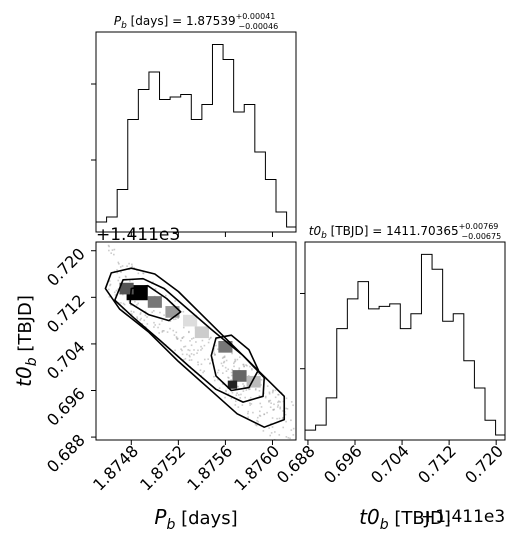 The height and width of the screenshot is (538, 529). I want to click on hist-t0-xtick-label: 0.712, so click(437, 464).